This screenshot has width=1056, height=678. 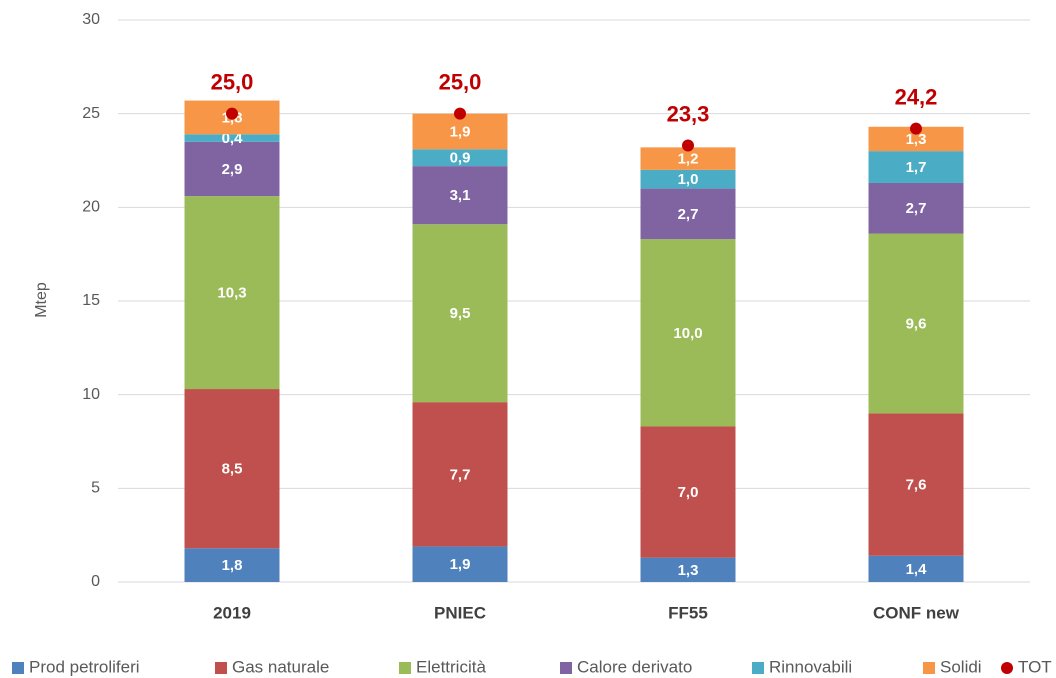 I want to click on y-tick-label: 30, so click(x=91, y=19).